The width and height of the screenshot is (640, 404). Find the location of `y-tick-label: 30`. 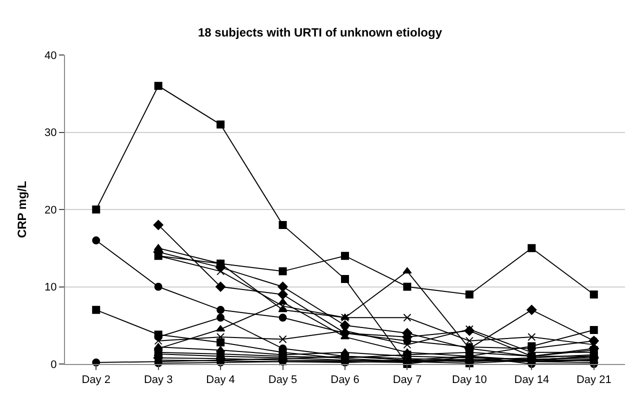

y-tick-label: 30 is located at coordinates (50, 133).